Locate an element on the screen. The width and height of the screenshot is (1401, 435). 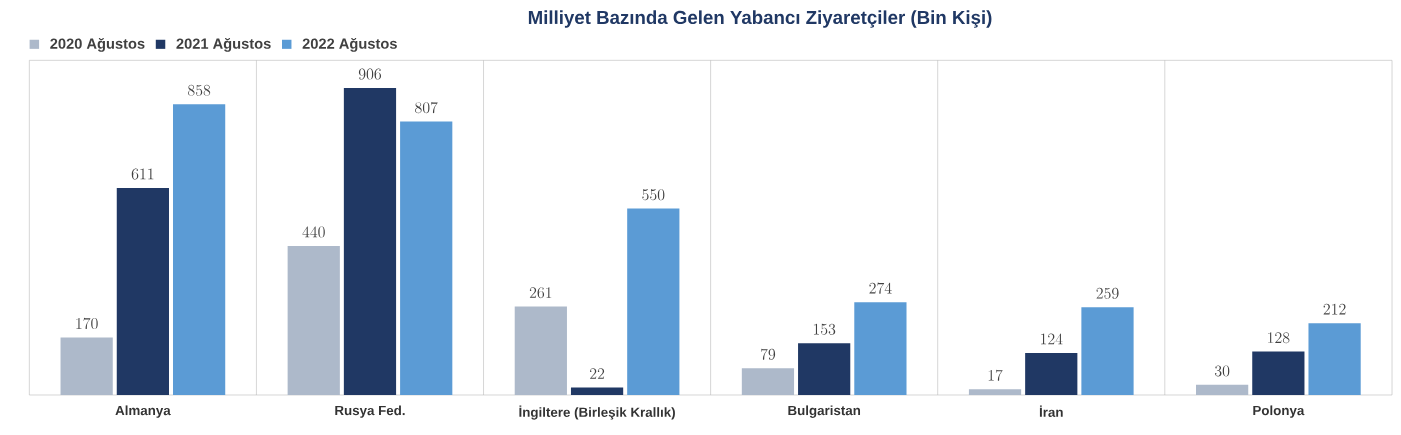
x-tick-label: Polonya is located at coordinates (1279, 411).